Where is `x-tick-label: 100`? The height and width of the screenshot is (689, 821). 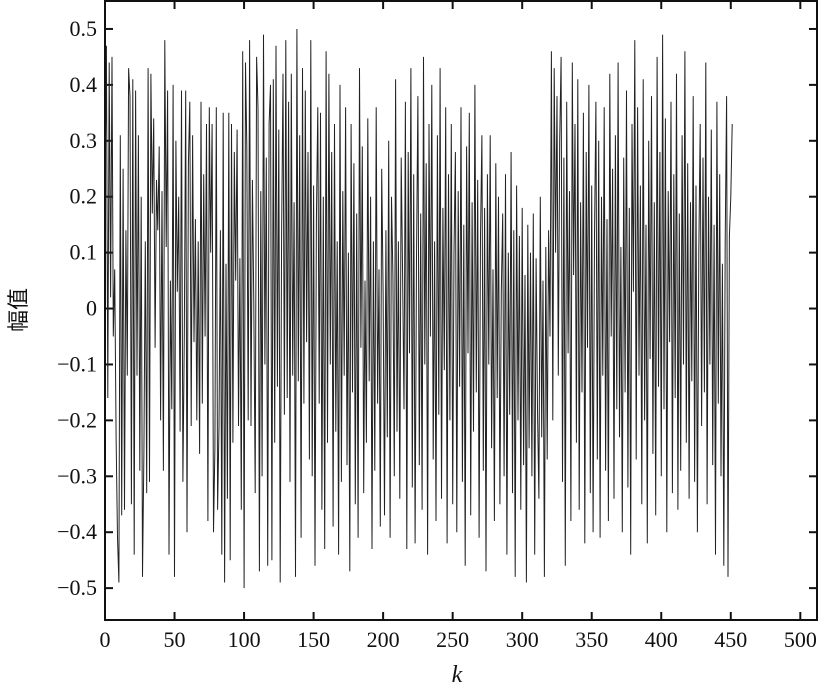
x-tick-label: 100 is located at coordinates (244, 639).